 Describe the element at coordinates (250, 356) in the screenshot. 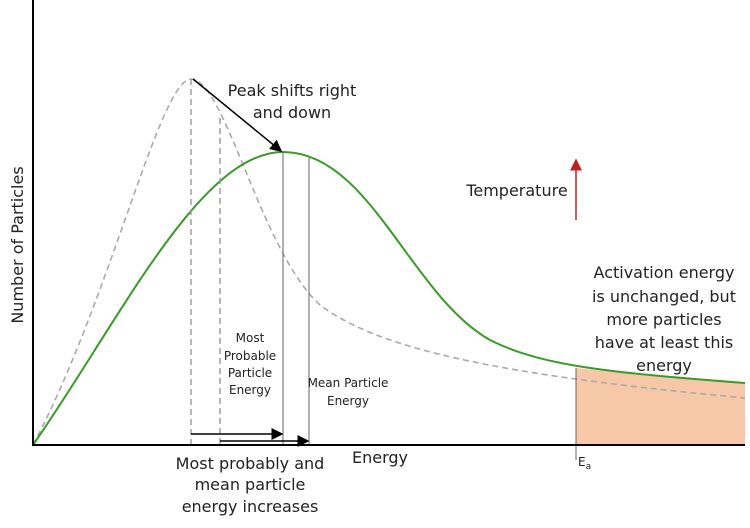

I see `annotation: Probable` at that location.